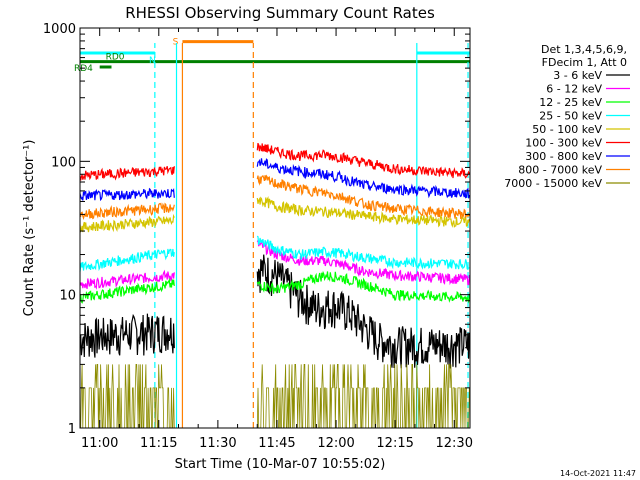 The image size is (640, 480). Describe the element at coordinates (598, 473) in the screenshot. I see `footer-date: 14-Oct-2021 11:47` at that location.